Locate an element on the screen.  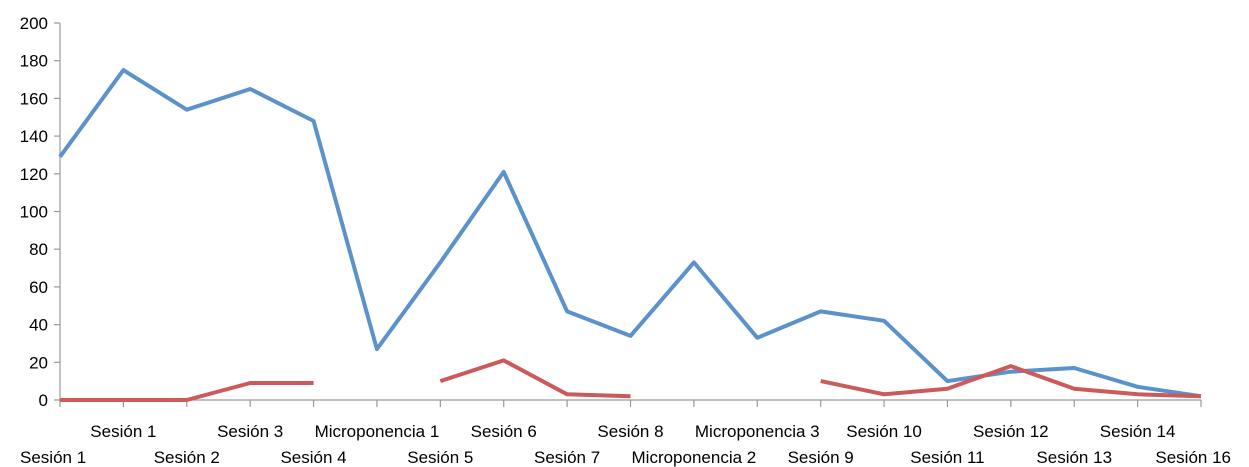
x-category-label: Sesión 2 is located at coordinates (187, 457).